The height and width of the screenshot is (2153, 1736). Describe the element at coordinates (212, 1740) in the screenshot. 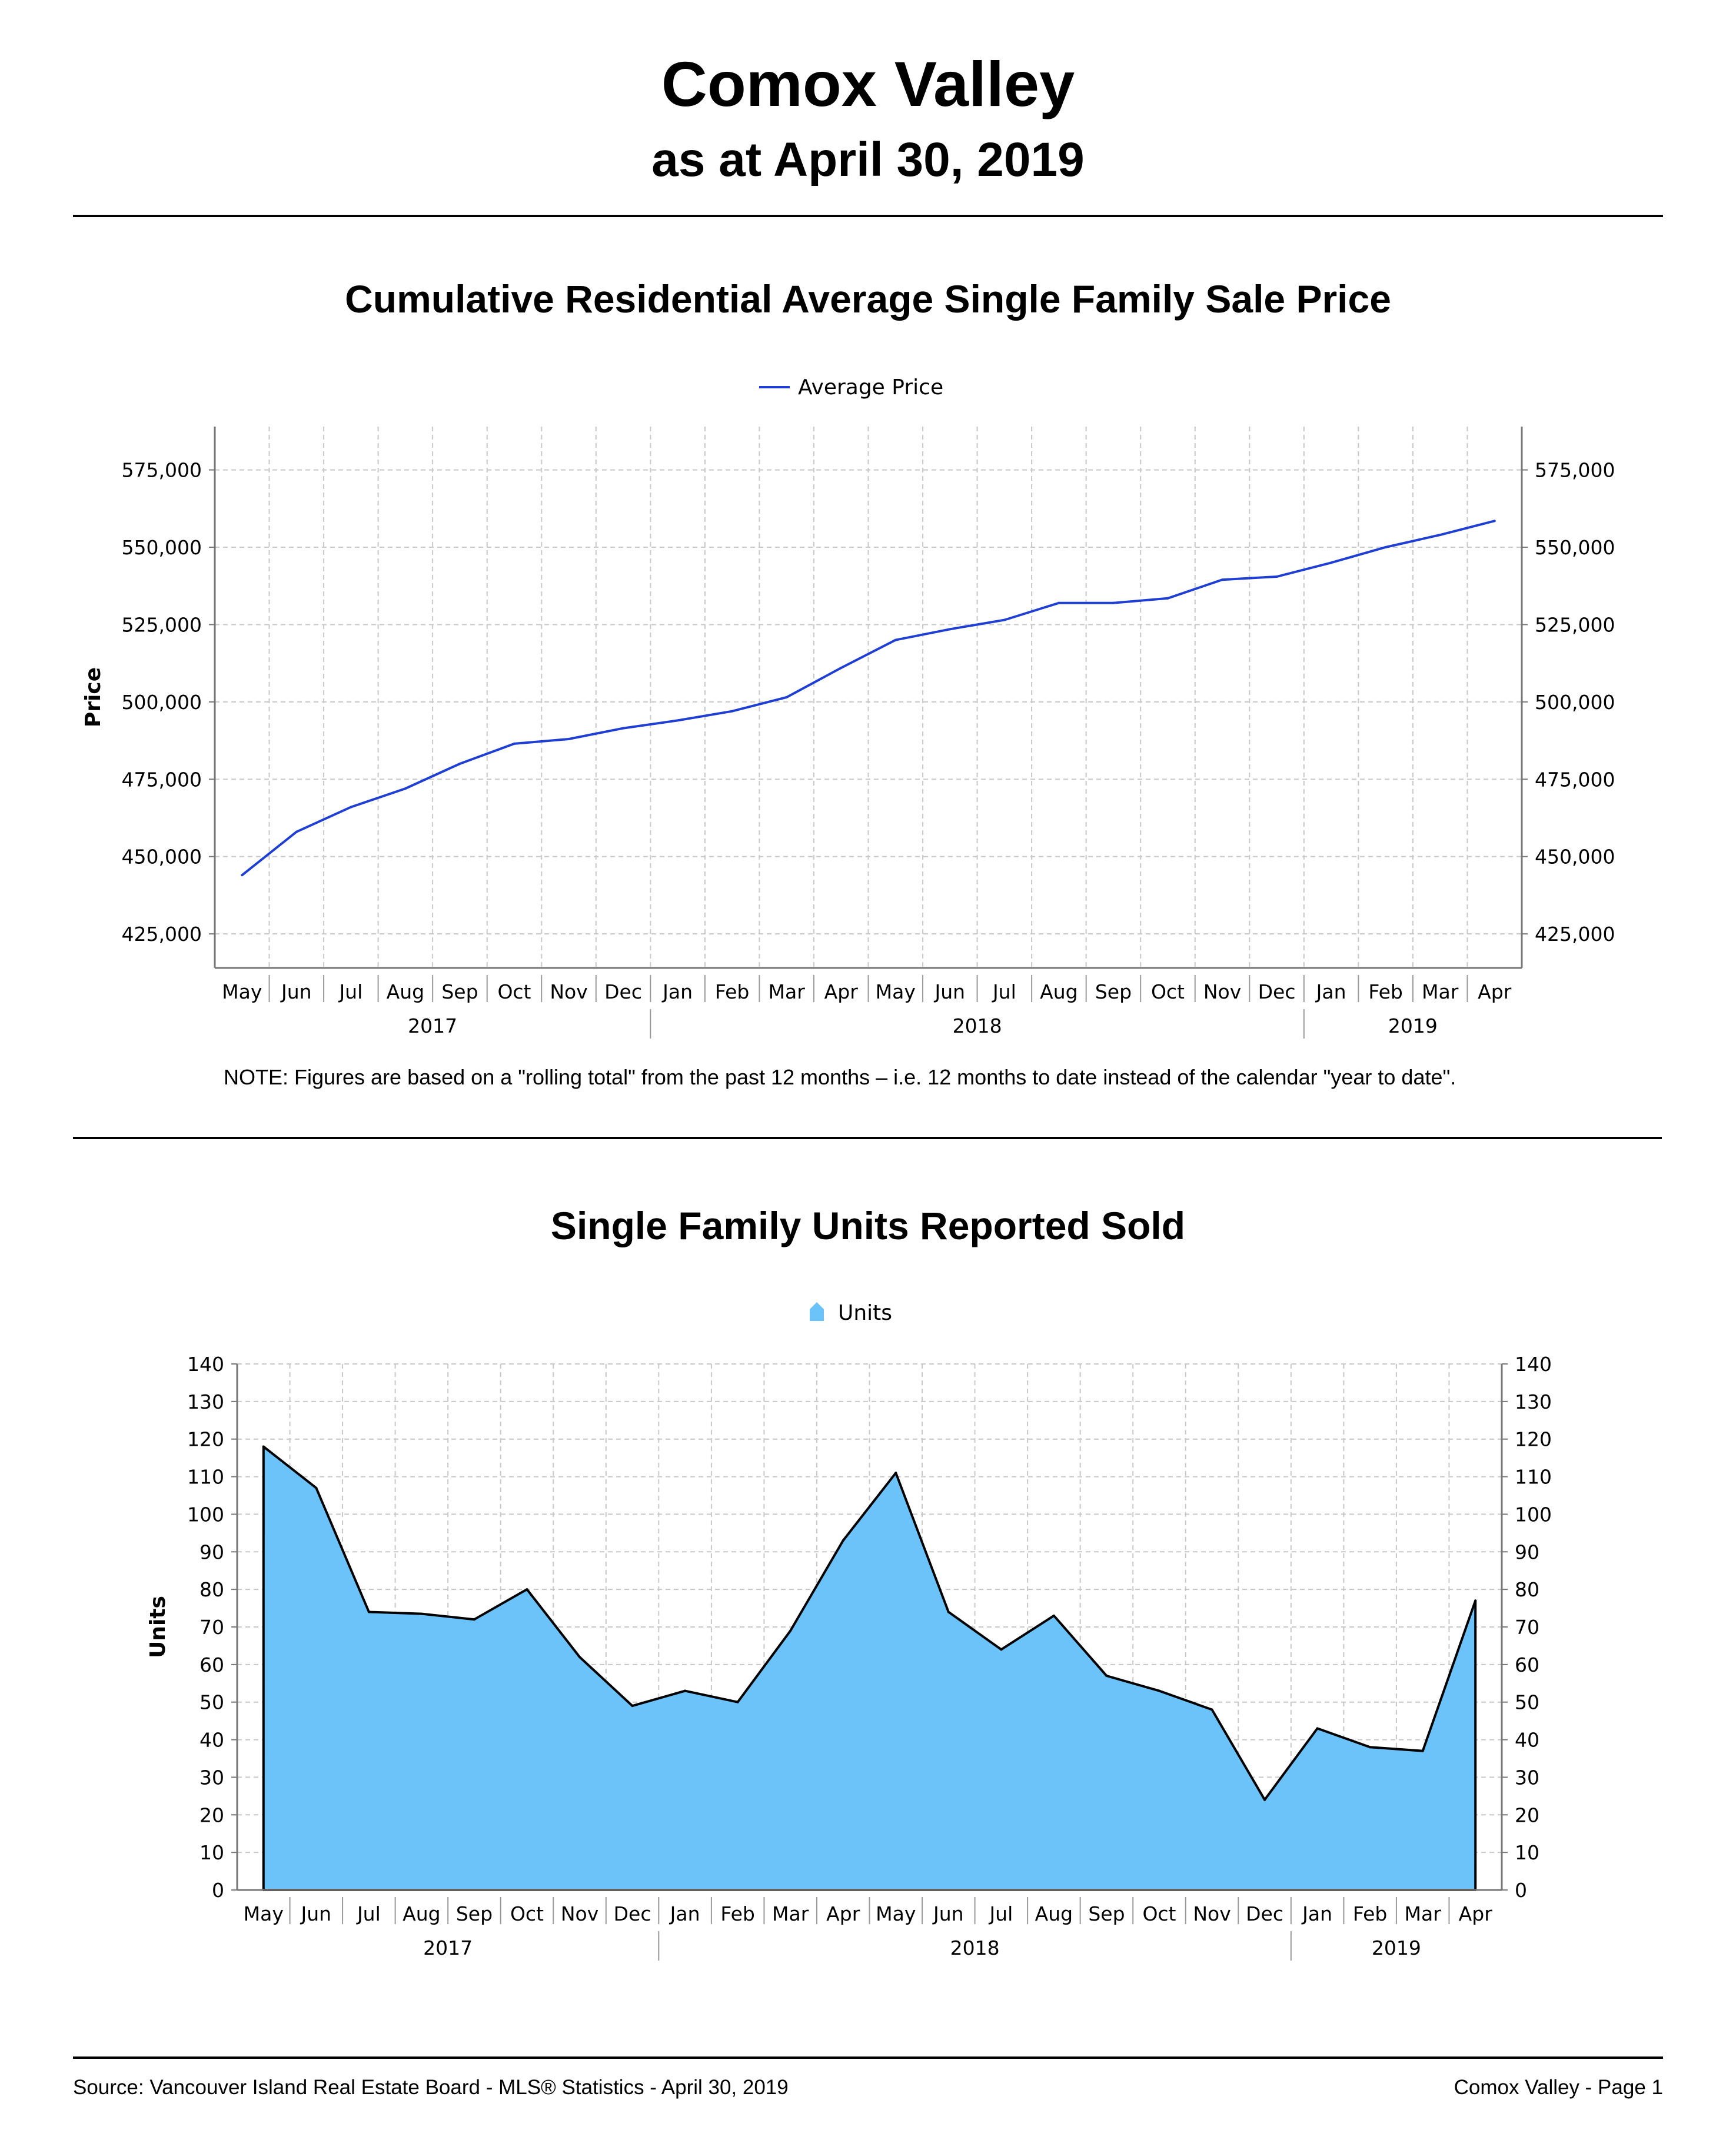

I see `y-tick-label-left: 40` at that location.